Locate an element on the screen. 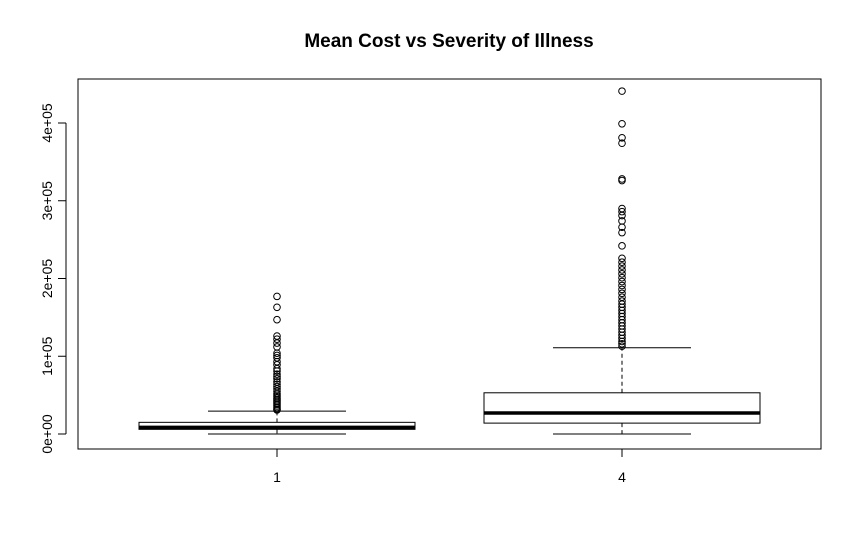 The image size is (862, 546). y-tick-label: 3e+05 is located at coordinates (47, 201).